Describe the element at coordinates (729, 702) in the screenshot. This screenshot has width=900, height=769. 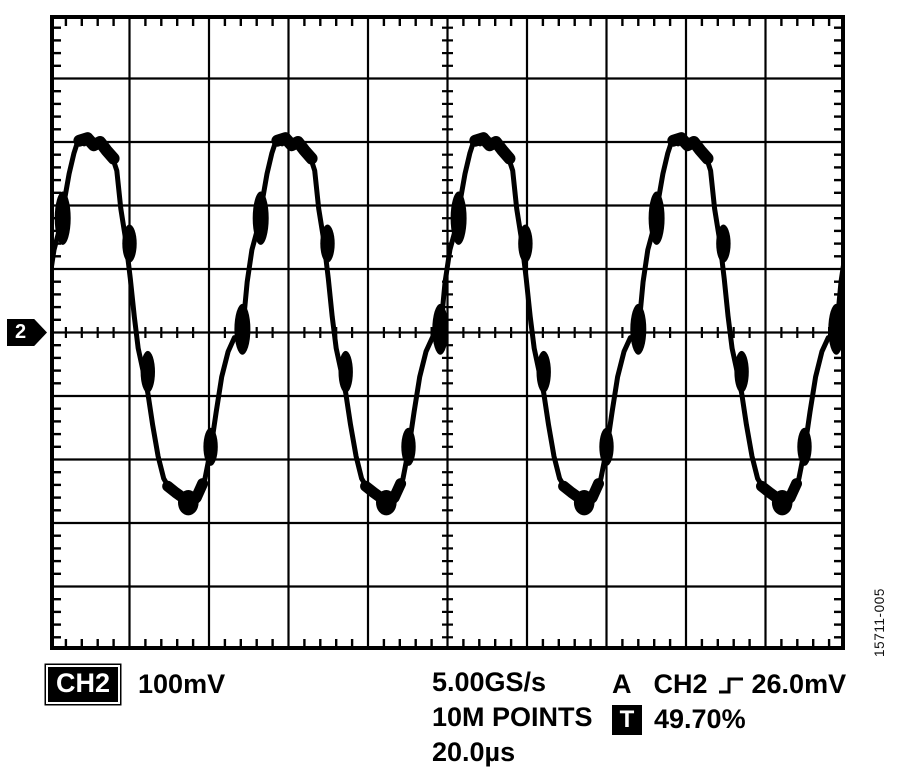
I see `trigger-readout: A CH2 26.0mV T 49.70%` at that location.